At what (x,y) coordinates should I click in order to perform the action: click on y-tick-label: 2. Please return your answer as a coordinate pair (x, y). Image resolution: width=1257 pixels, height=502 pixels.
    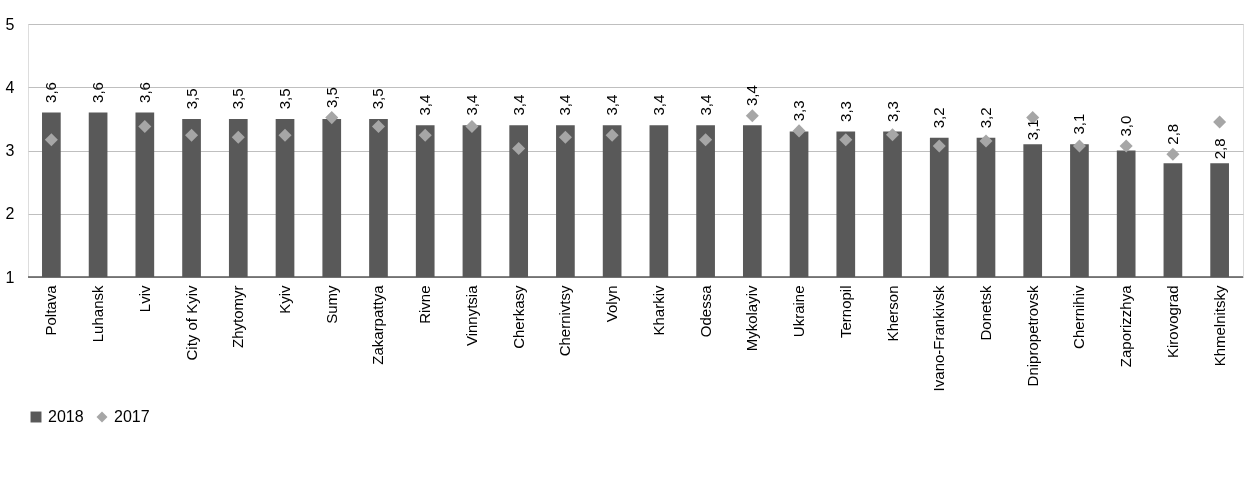
    Looking at the image, I should click on (10, 214).